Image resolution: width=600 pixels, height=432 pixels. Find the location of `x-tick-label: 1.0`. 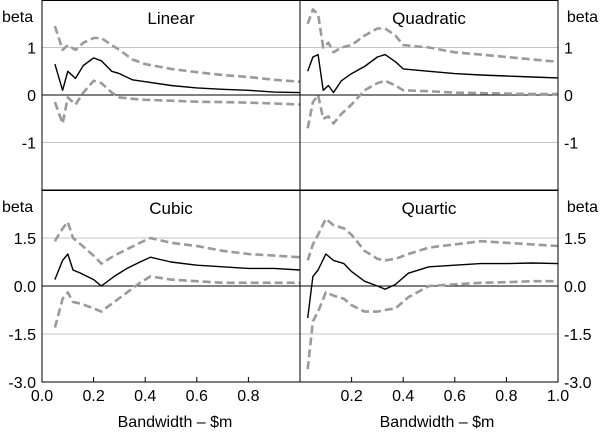

x-tick-label: 1.0 is located at coordinates (558, 396).